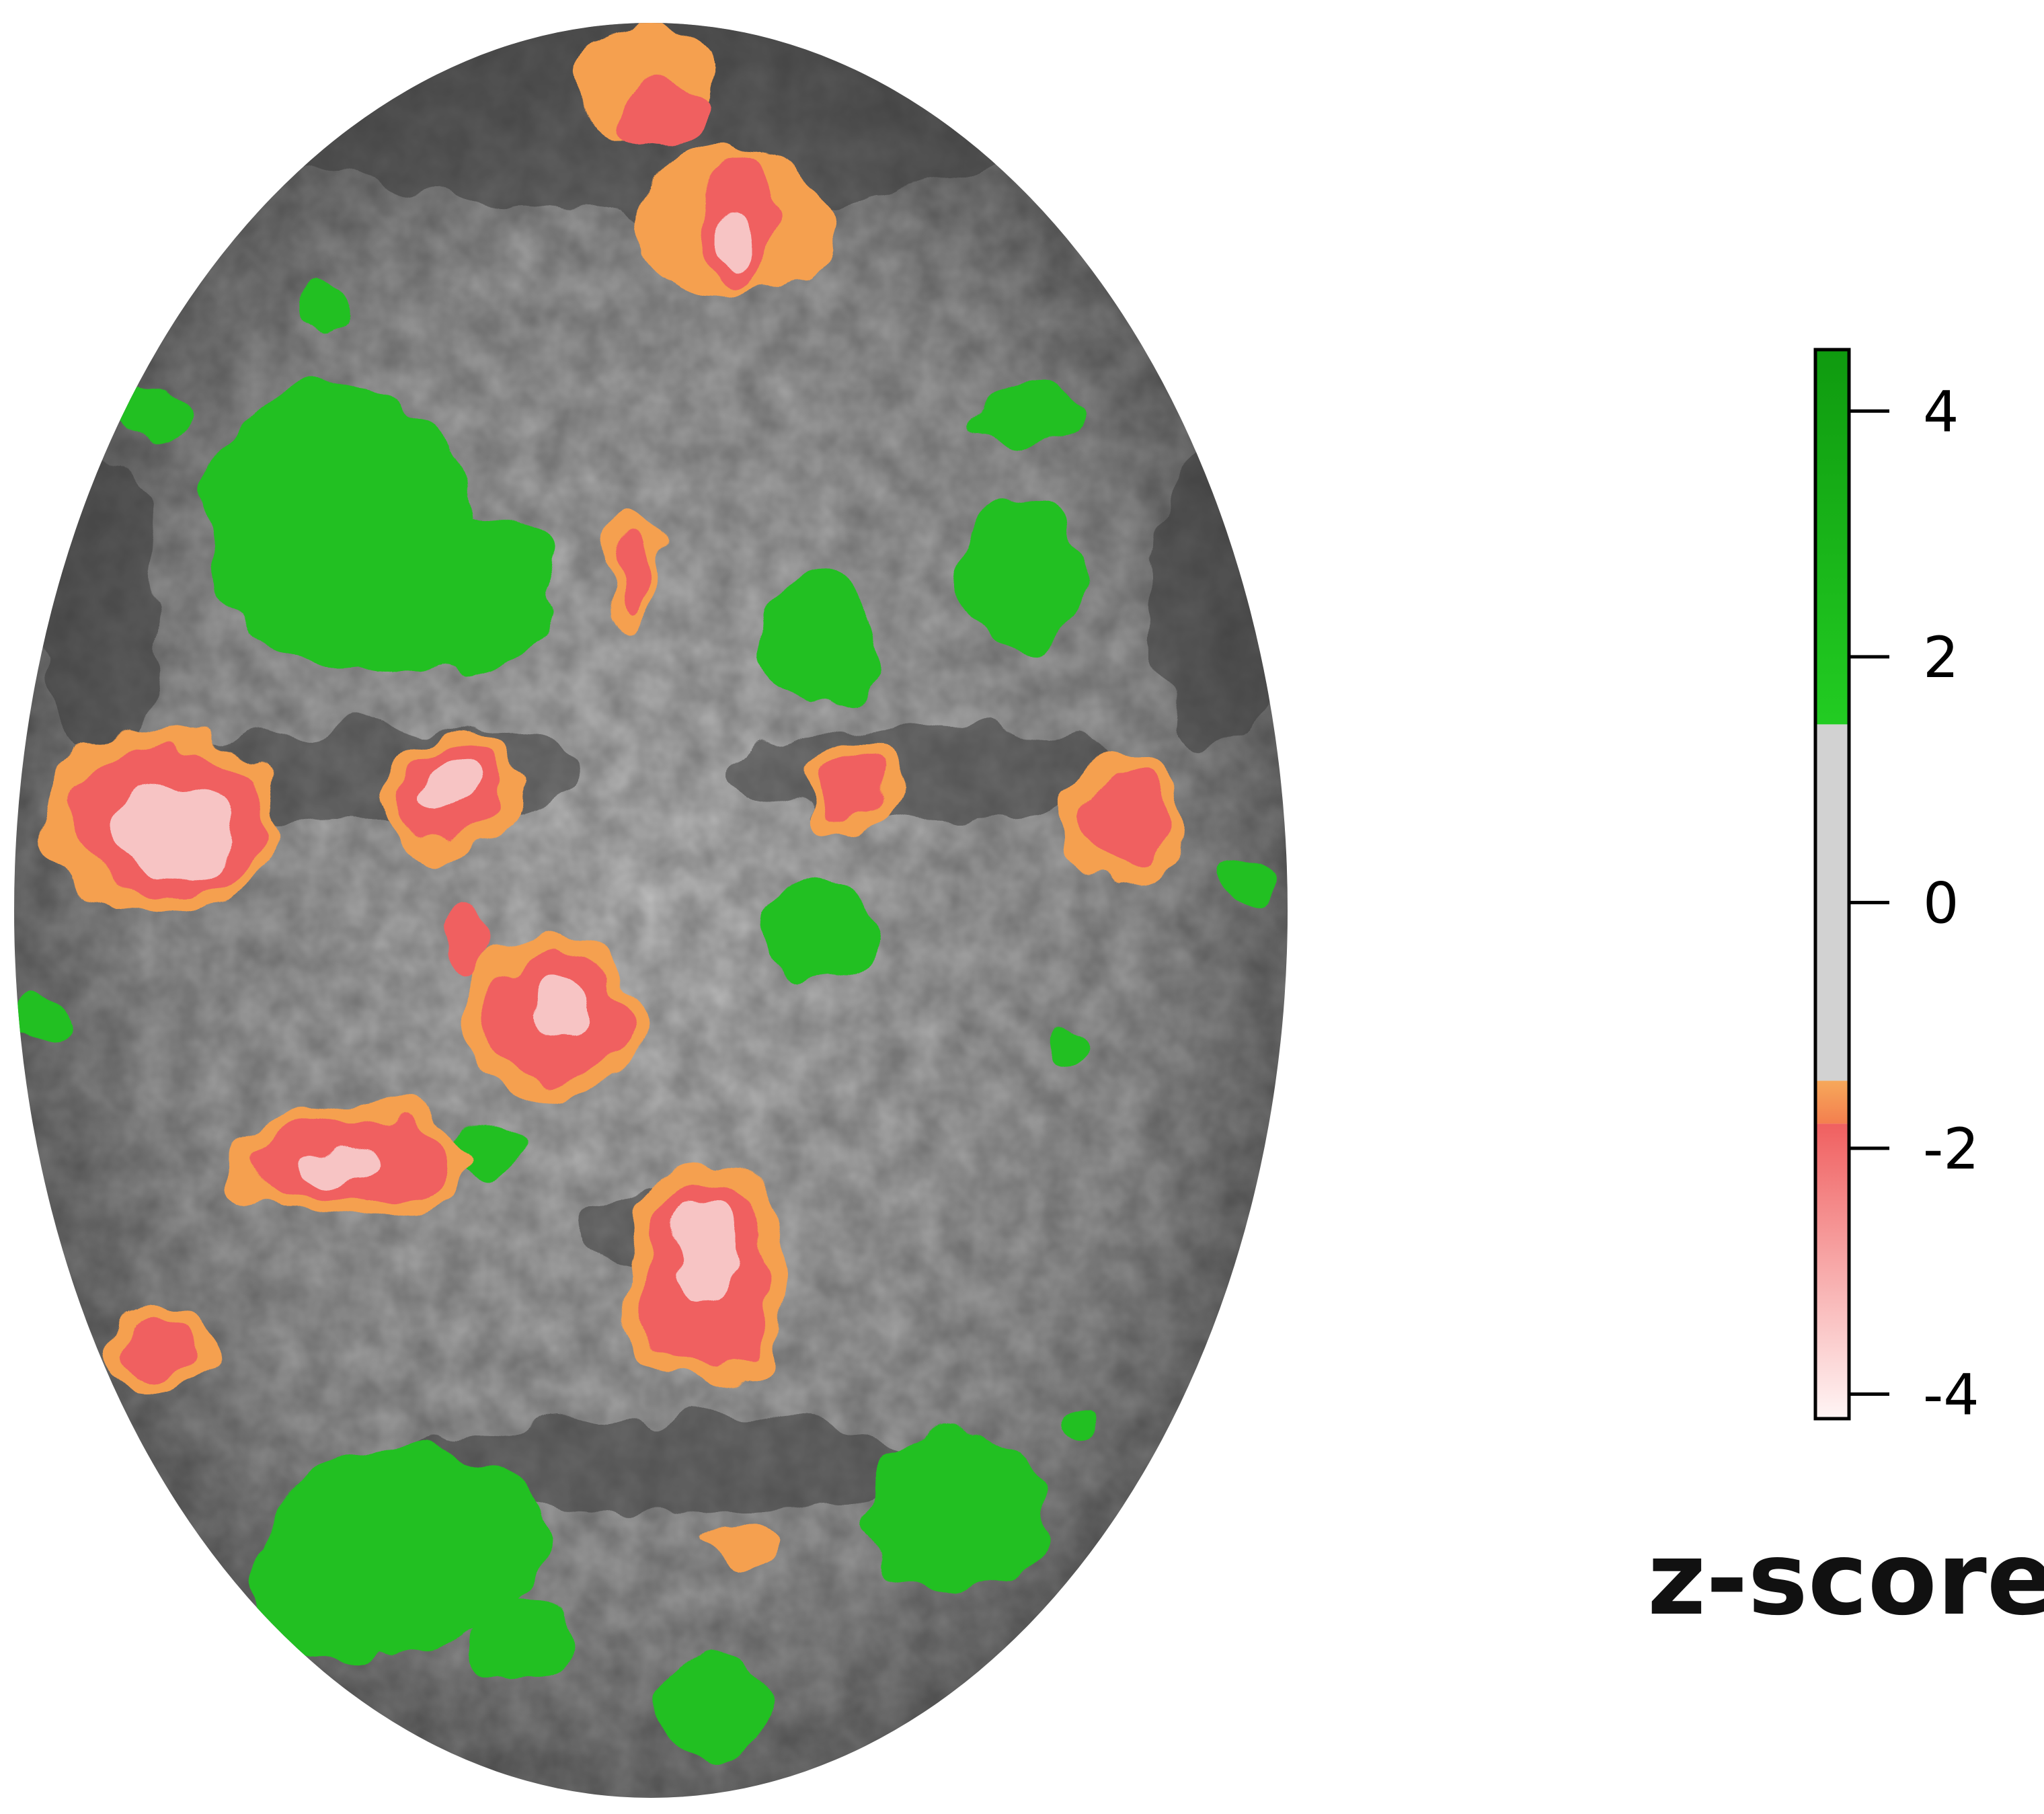 The width and height of the screenshot is (2044, 1814). What do you see at coordinates (1941, 903) in the screenshot?
I see `colorbar-tick-label: 0` at bounding box center [1941, 903].